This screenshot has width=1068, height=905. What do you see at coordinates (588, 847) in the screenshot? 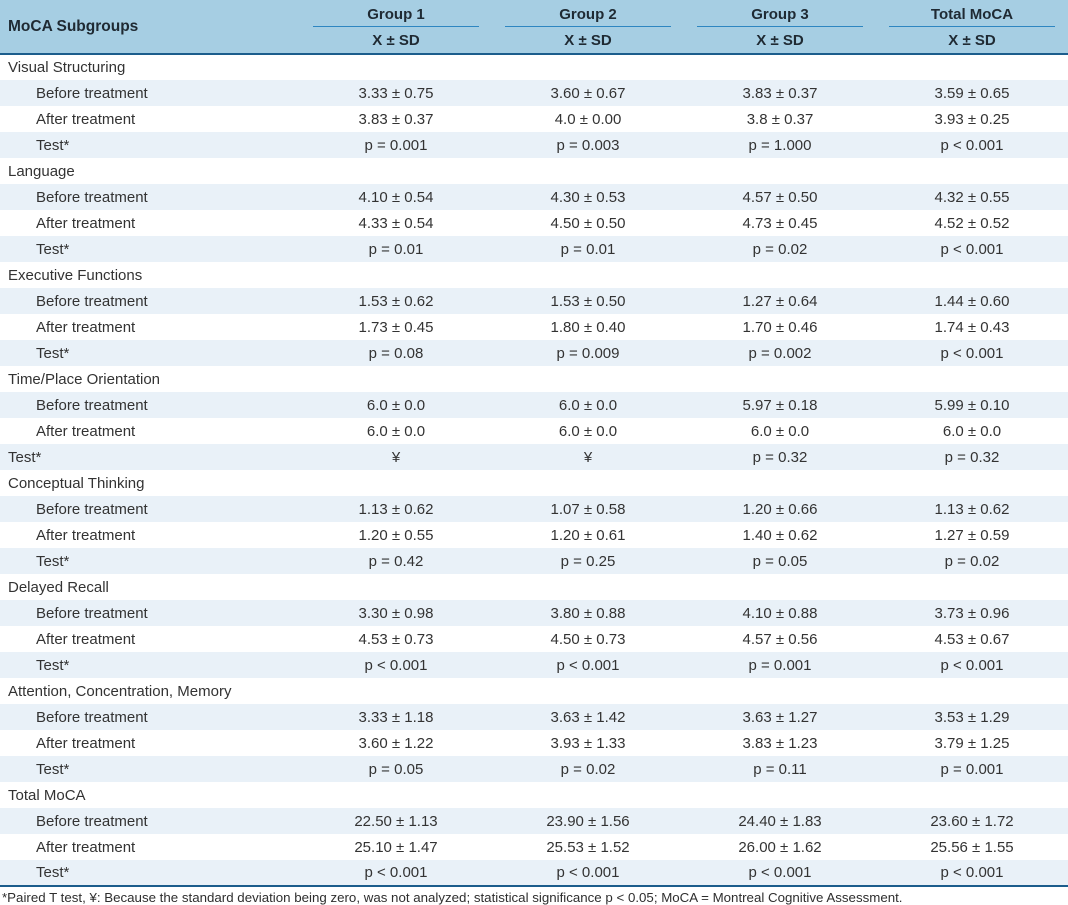
I see `value-cell: 25.53 ± 1.52` at bounding box center [588, 847].